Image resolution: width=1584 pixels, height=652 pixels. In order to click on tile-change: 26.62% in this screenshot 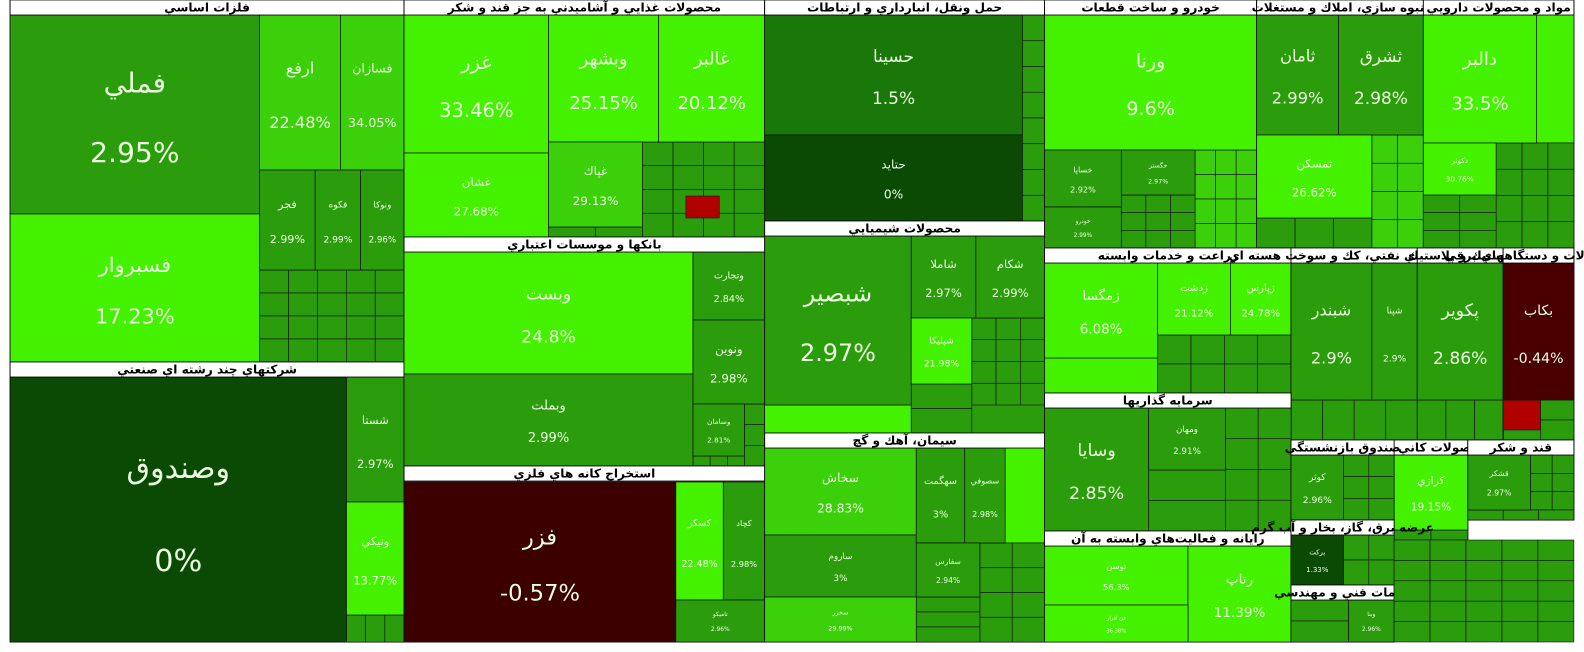, I will do `click(1314, 193)`.